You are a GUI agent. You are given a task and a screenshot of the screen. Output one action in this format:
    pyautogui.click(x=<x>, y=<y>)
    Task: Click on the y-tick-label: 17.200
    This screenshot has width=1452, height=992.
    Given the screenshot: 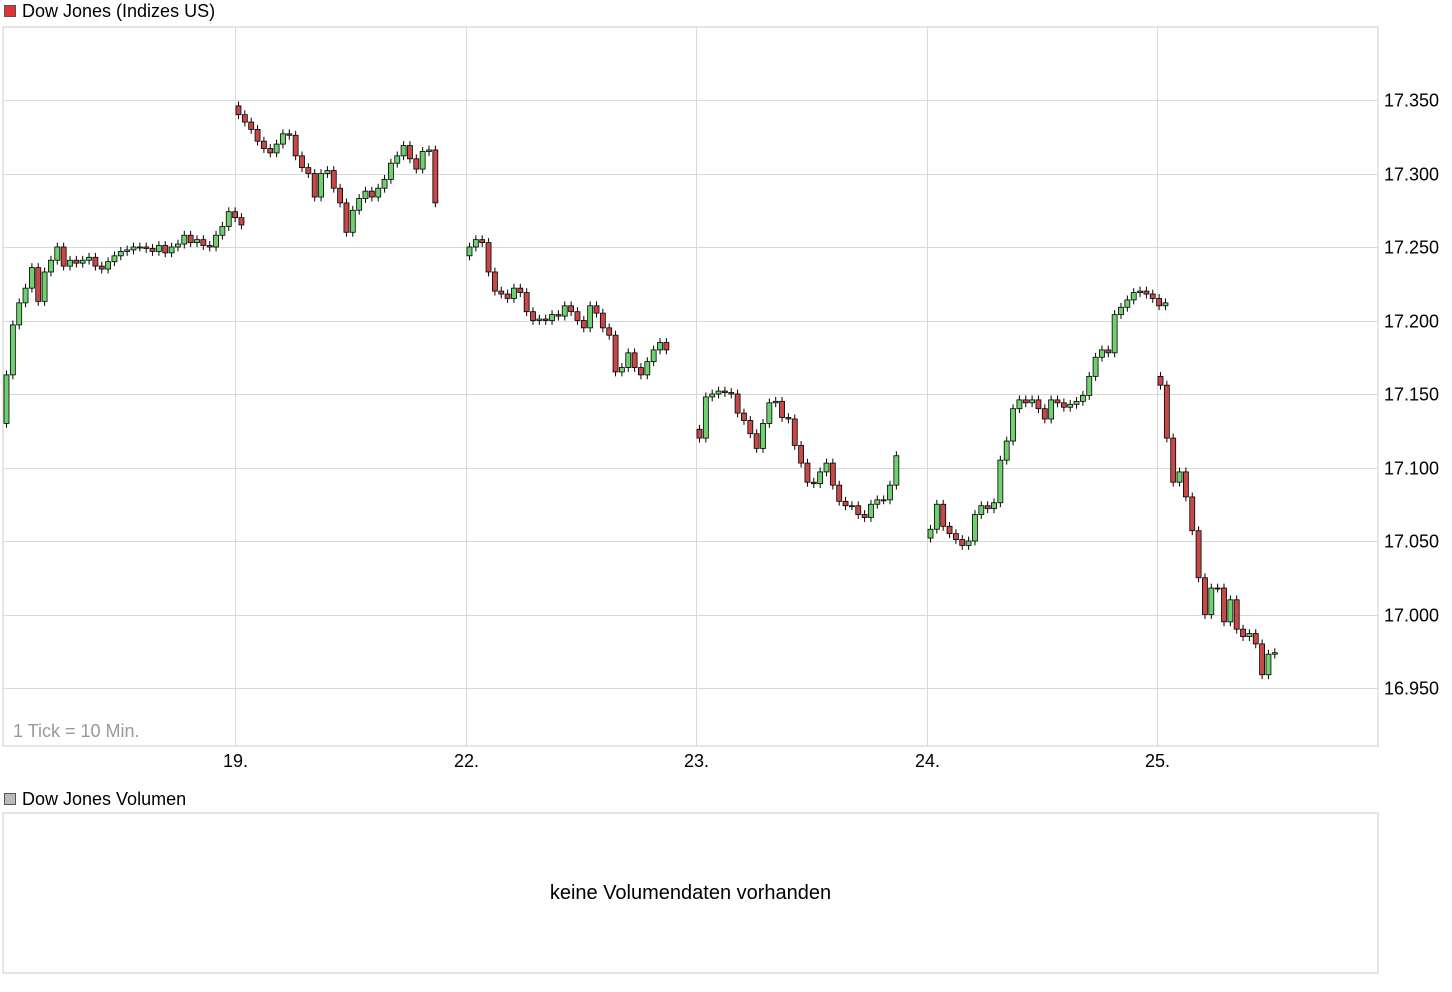 What is the action you would take?
    pyautogui.click(x=1411, y=322)
    